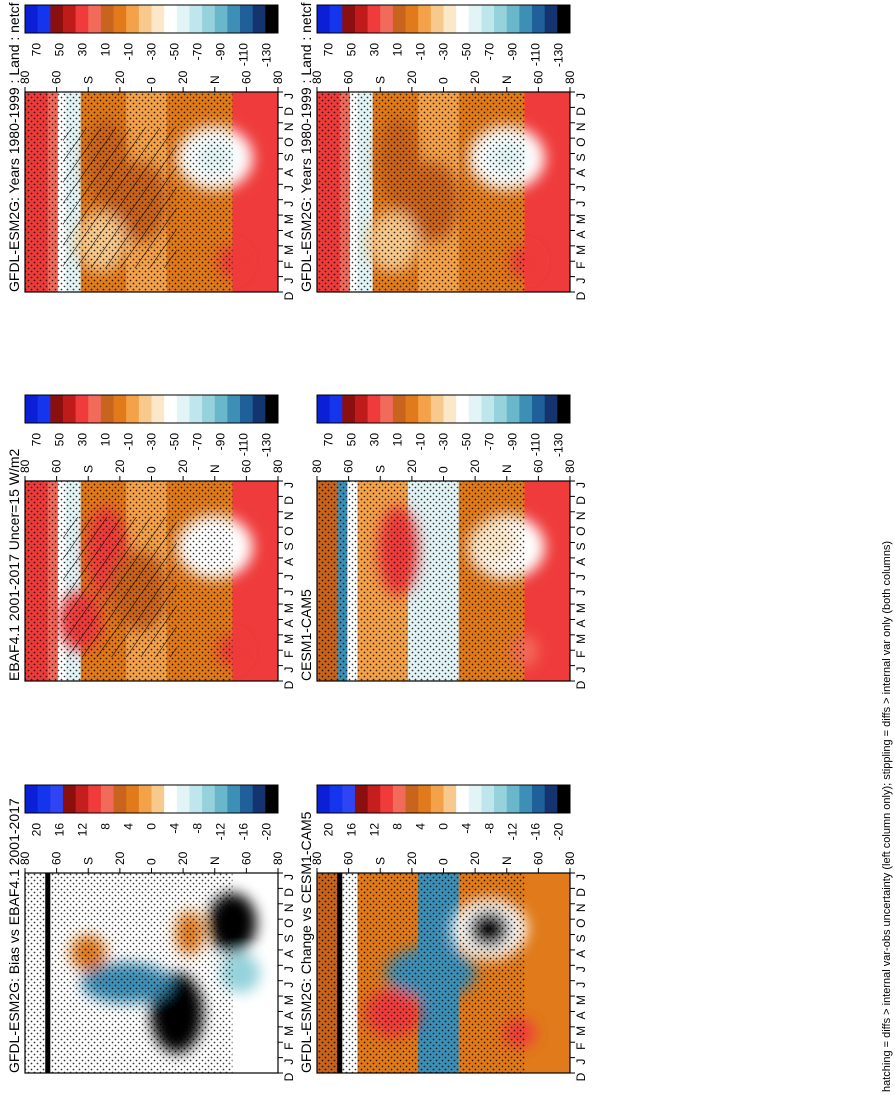 Image resolution: width=895 pixels, height=1105 pixels. What do you see at coordinates (106, 440) in the screenshot?
I see `colorbar-label: 10` at bounding box center [106, 440].